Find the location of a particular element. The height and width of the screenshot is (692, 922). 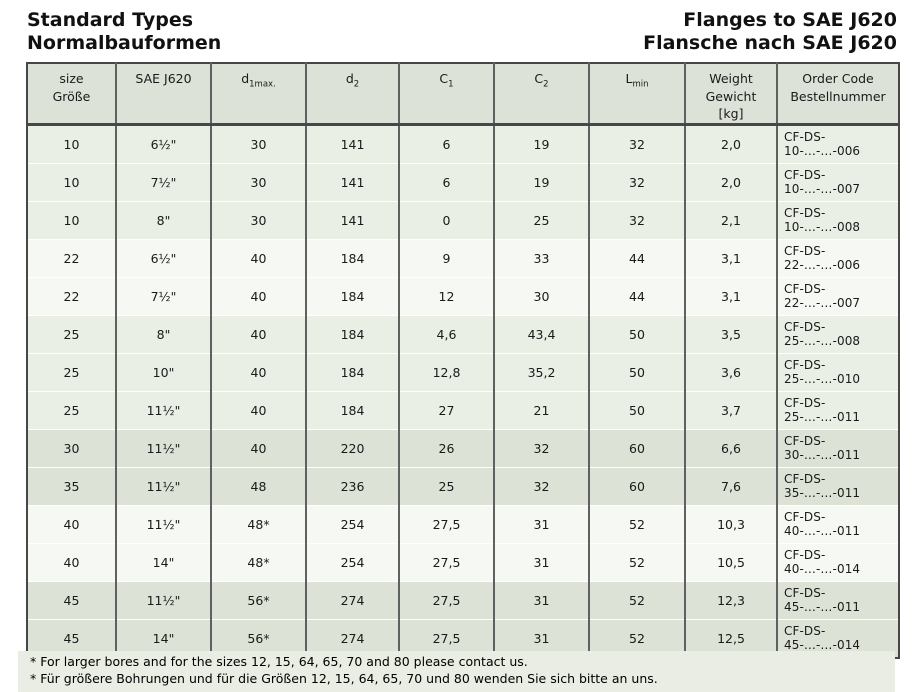

table-cell: CF-DS-25-…-…-010 is located at coordinates (837, 371).